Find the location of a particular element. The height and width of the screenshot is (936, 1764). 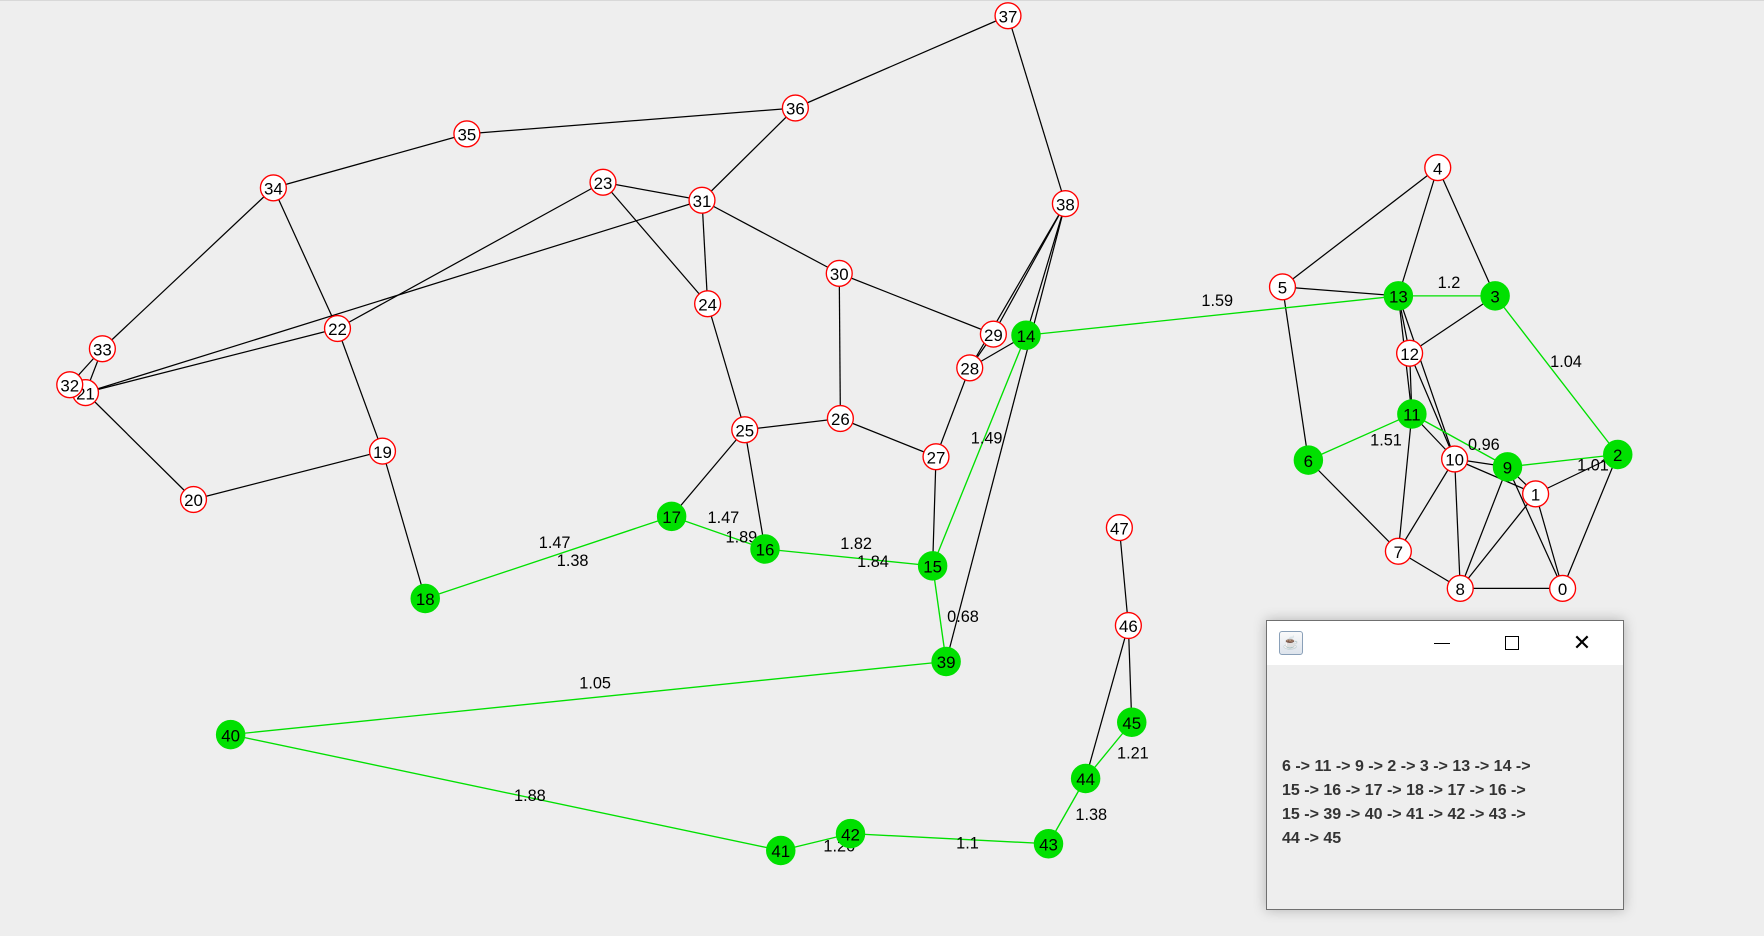

graph-node: 29 is located at coordinates (993, 334).